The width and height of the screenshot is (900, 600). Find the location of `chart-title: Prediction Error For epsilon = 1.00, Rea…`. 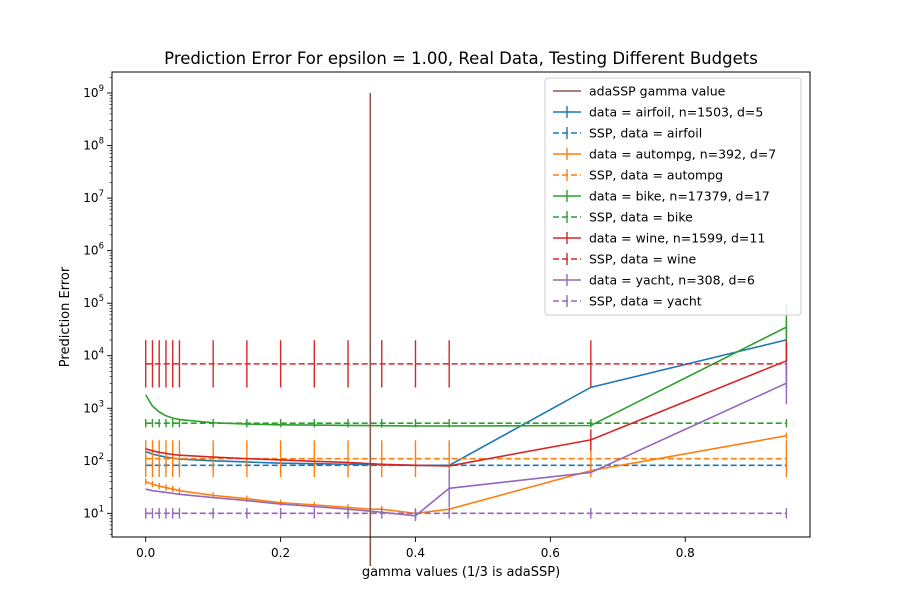

chart-title: Prediction Error For epsilon = 1.00, Rea… is located at coordinates (461, 58).